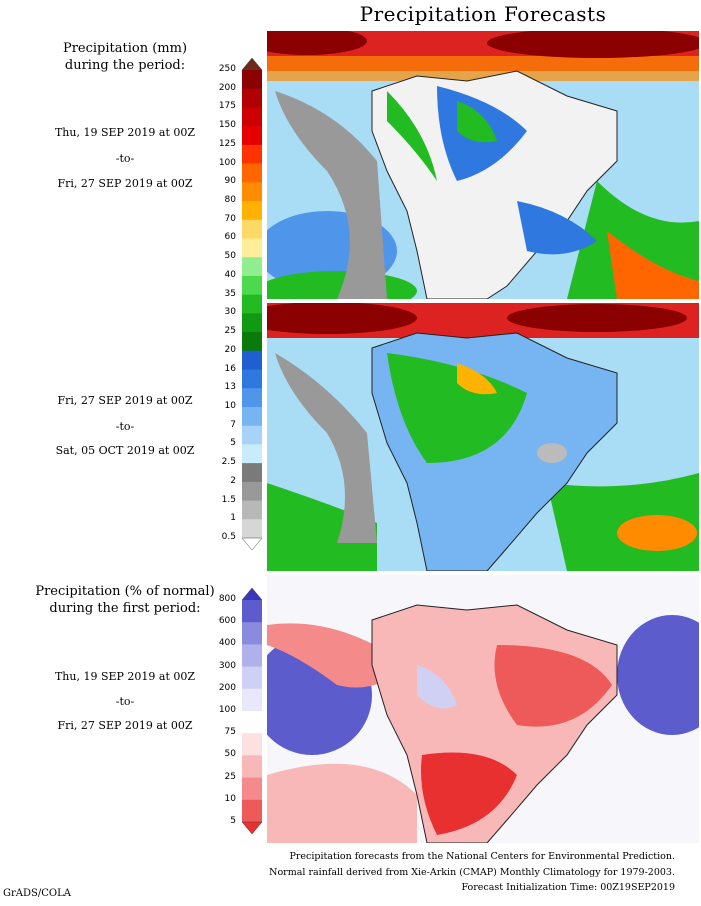 The height and width of the screenshot is (906, 701). What do you see at coordinates (125, 701) in the screenshot?
I see `pct-period-to: -to-` at bounding box center [125, 701].